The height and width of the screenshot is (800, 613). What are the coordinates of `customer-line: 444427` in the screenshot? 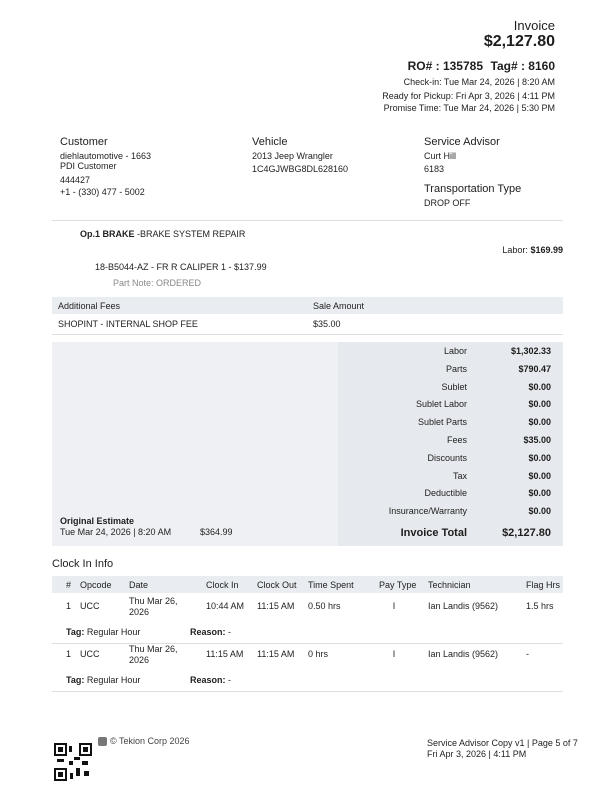 It's located at (75, 180).